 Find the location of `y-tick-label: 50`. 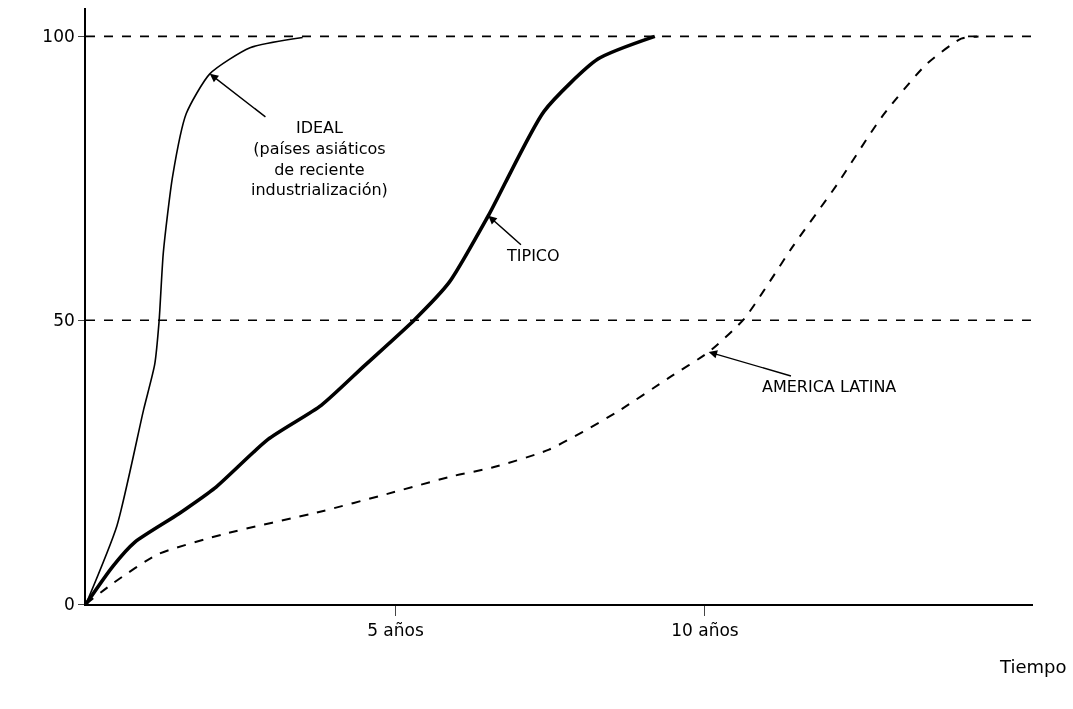

y-tick-label: 50 is located at coordinates (64, 320).